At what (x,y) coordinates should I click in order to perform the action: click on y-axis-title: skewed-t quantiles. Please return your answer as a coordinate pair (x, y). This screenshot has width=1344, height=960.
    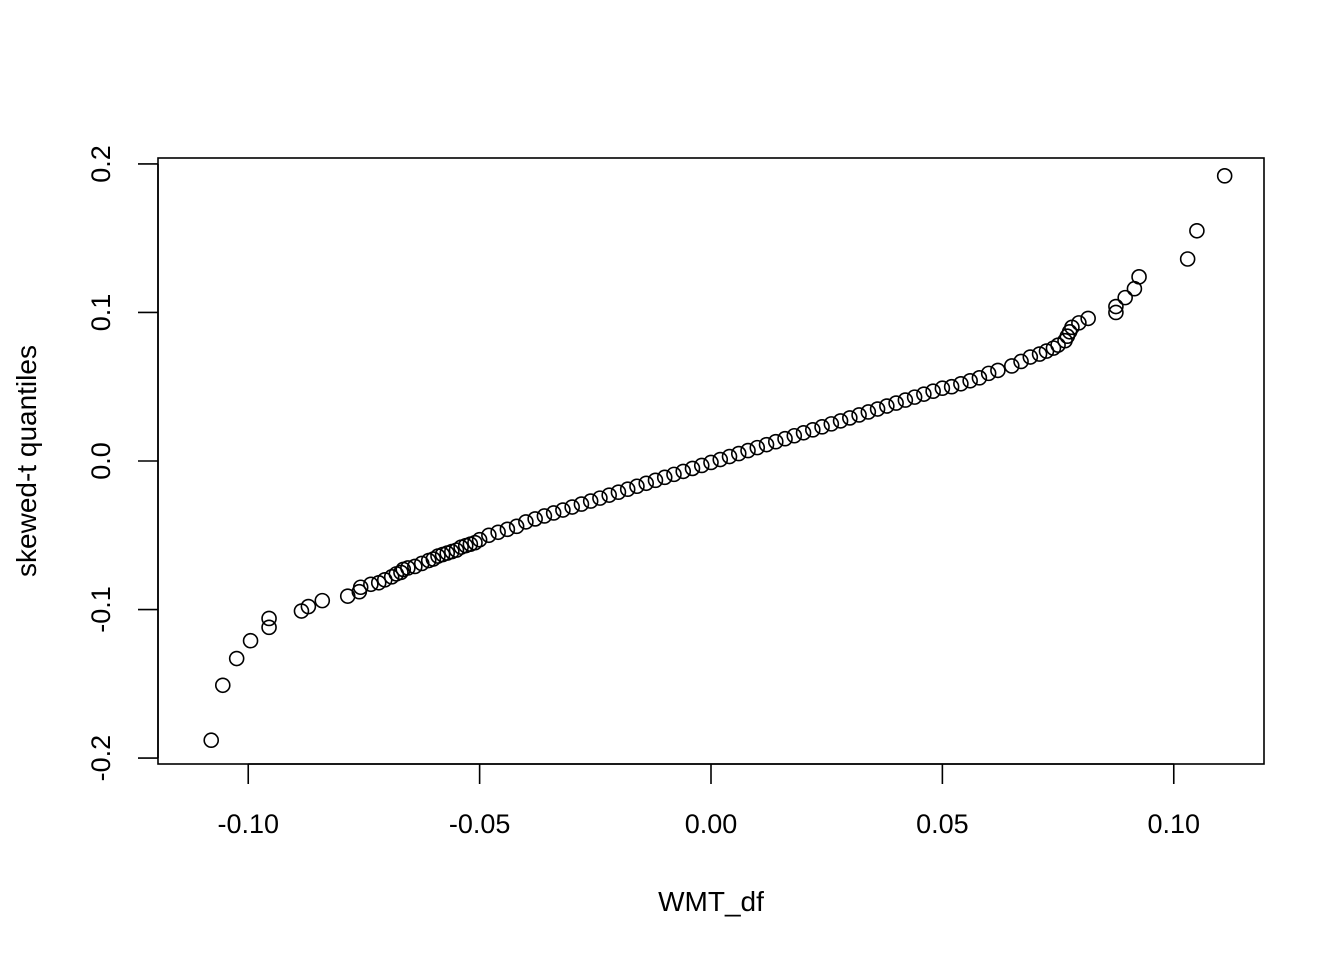
    Looking at the image, I should click on (26, 461).